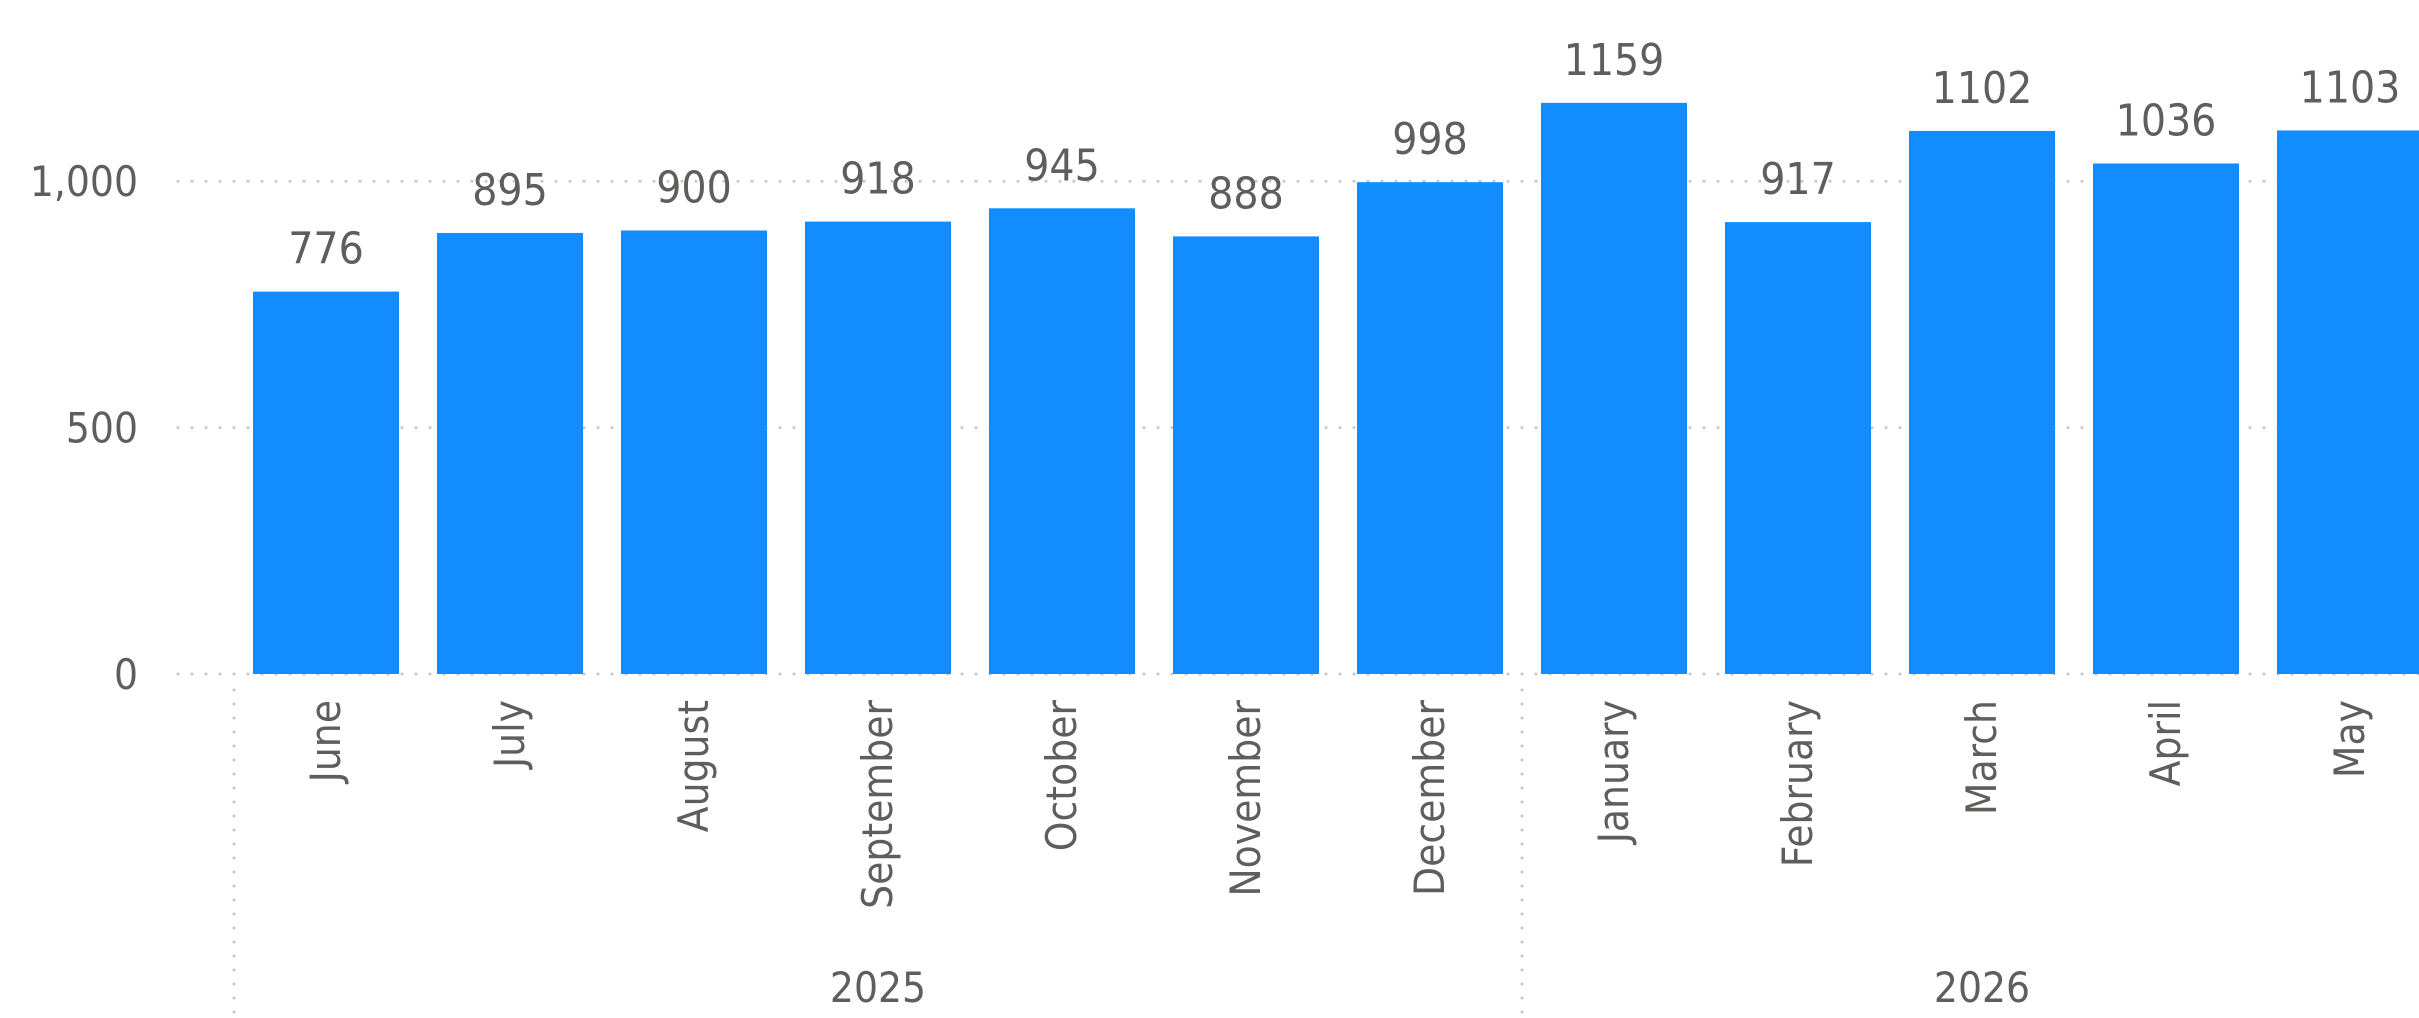  What do you see at coordinates (2349, 739) in the screenshot?
I see `x-tick-label: May` at bounding box center [2349, 739].